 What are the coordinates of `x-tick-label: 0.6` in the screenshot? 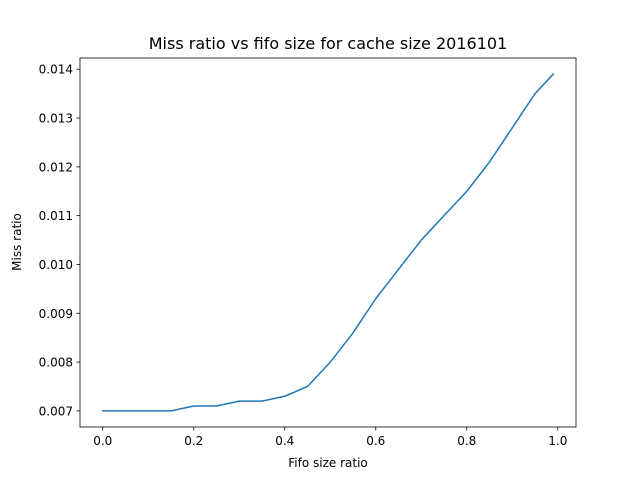 It's located at (375, 441).